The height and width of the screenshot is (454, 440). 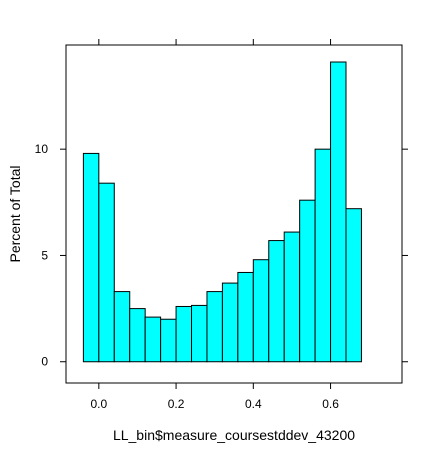 What do you see at coordinates (44, 362) in the screenshot?
I see `y-tick-label-0: 0` at bounding box center [44, 362].